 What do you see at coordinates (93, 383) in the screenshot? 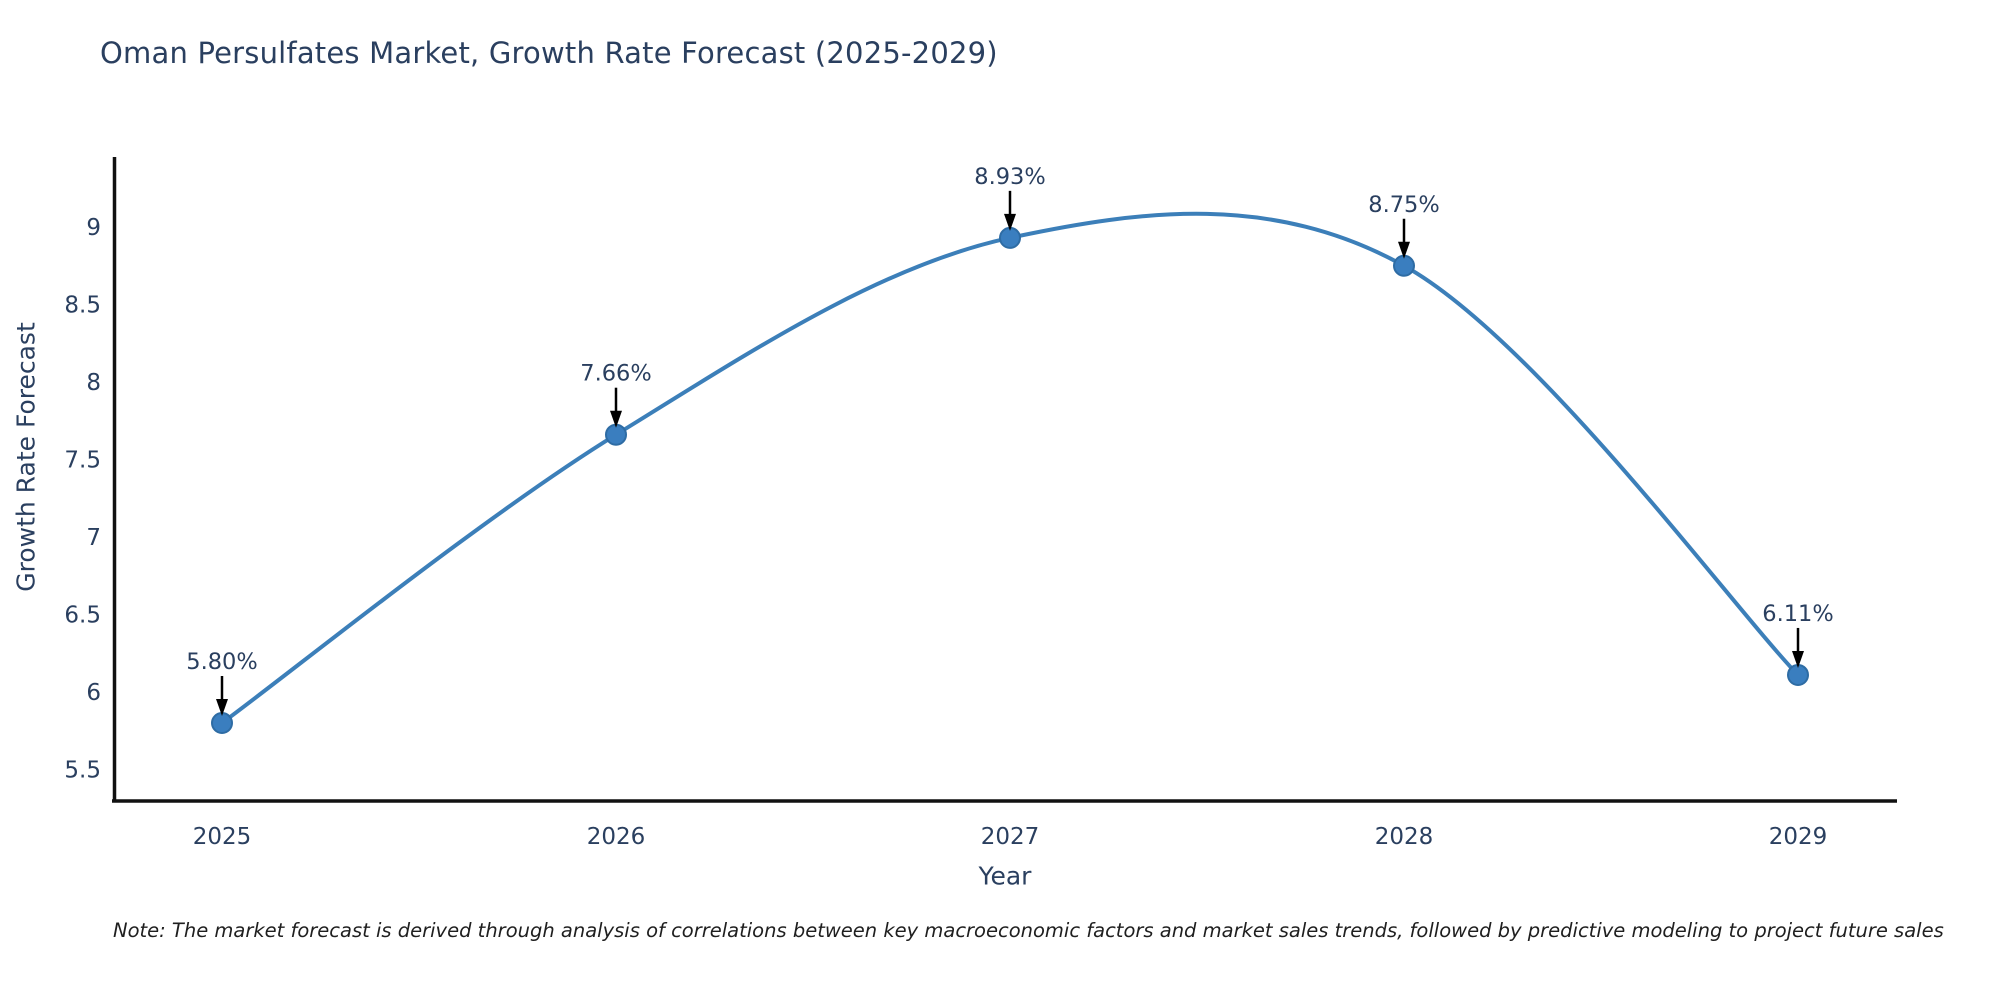
I see `y-tick-label: 8` at bounding box center [93, 383].